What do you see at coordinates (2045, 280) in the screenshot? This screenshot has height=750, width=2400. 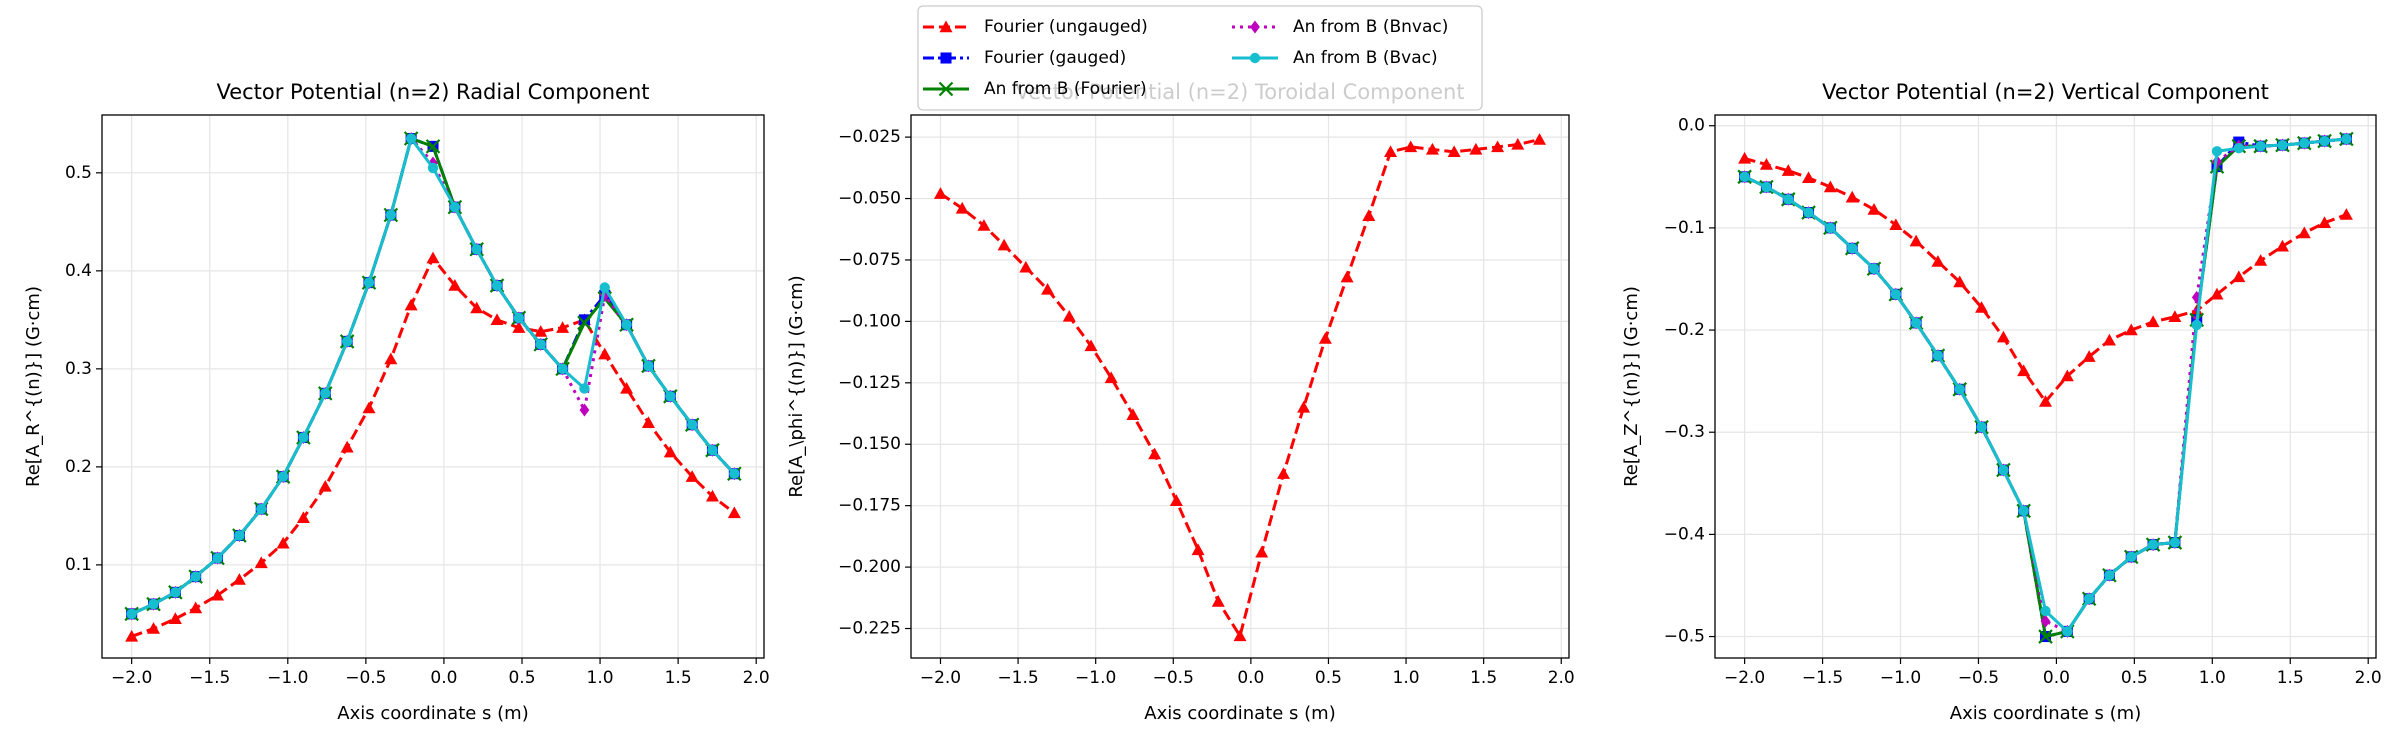 I see `series-line` at bounding box center [2045, 280].